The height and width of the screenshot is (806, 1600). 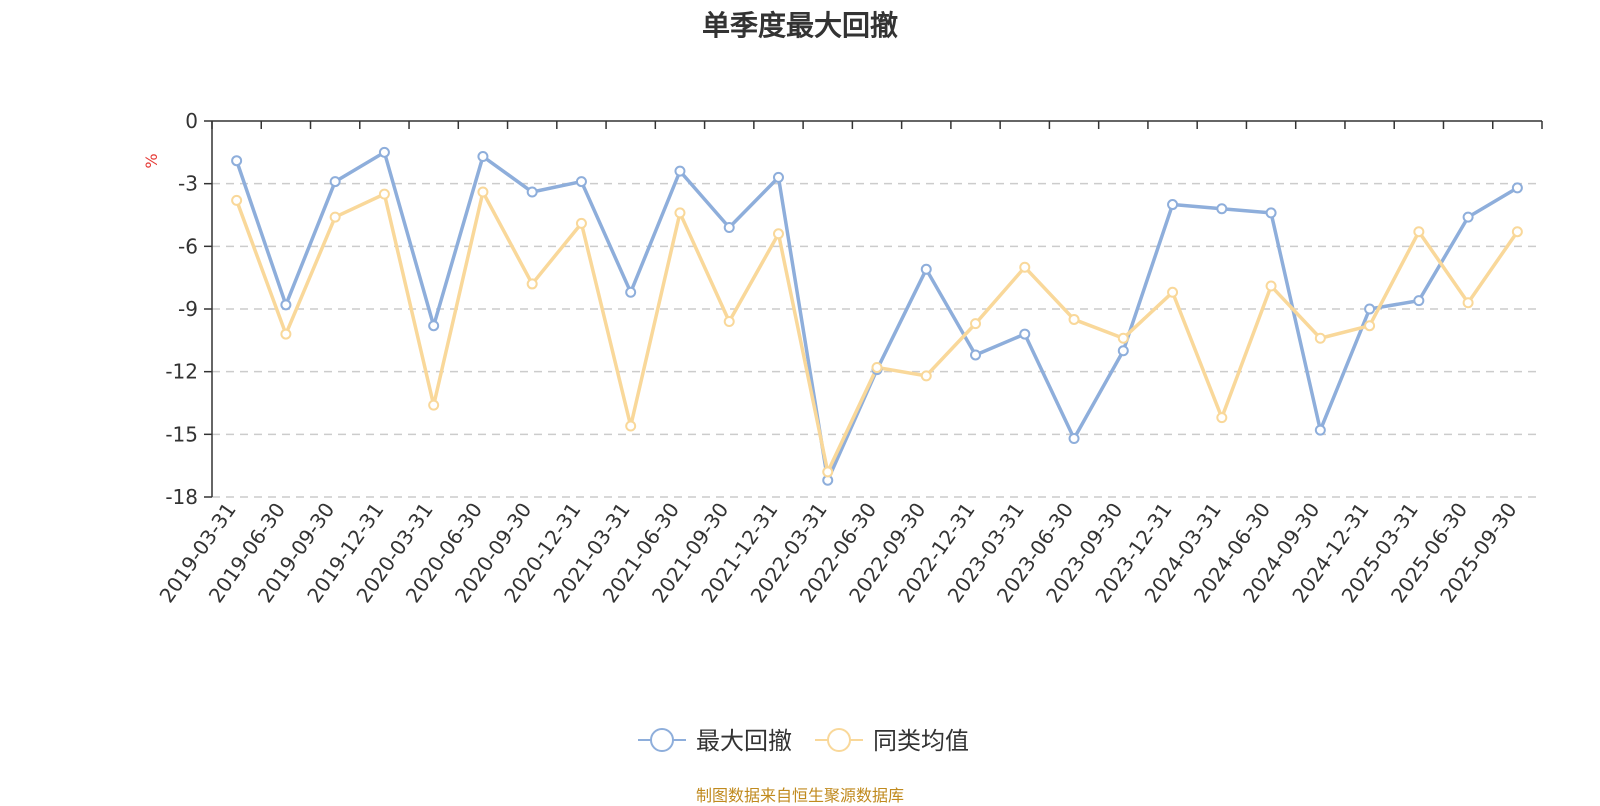 I want to click on chart-title: 单季度最大回撤, so click(x=799, y=25).